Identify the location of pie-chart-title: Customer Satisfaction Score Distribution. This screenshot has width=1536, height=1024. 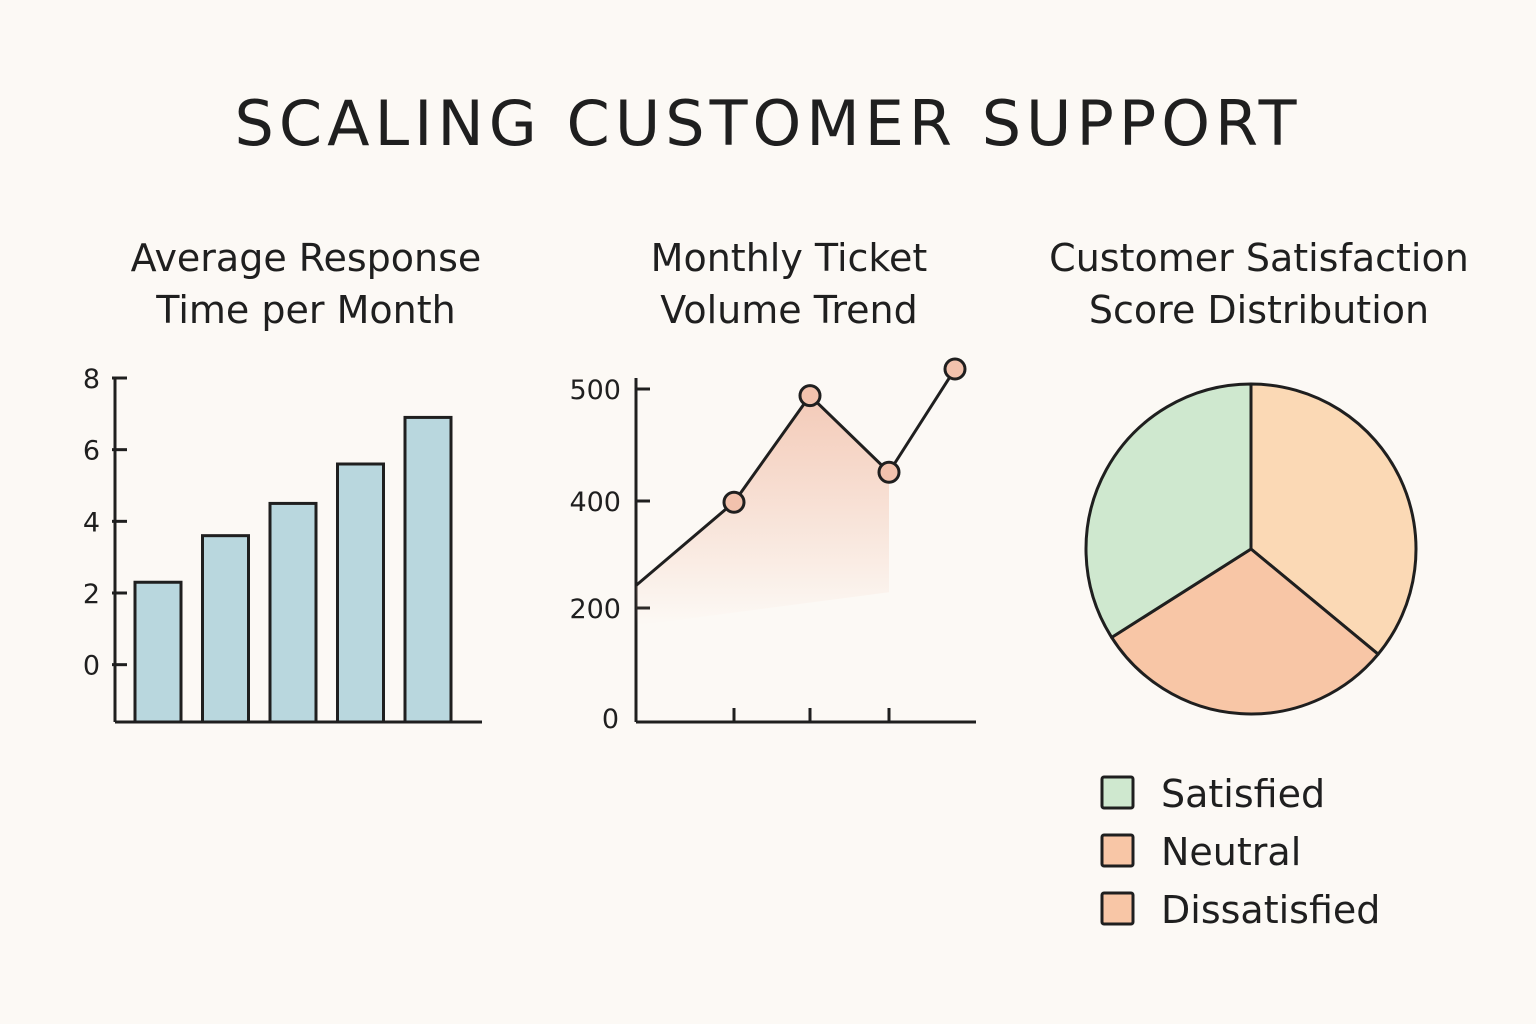
(1259, 284).